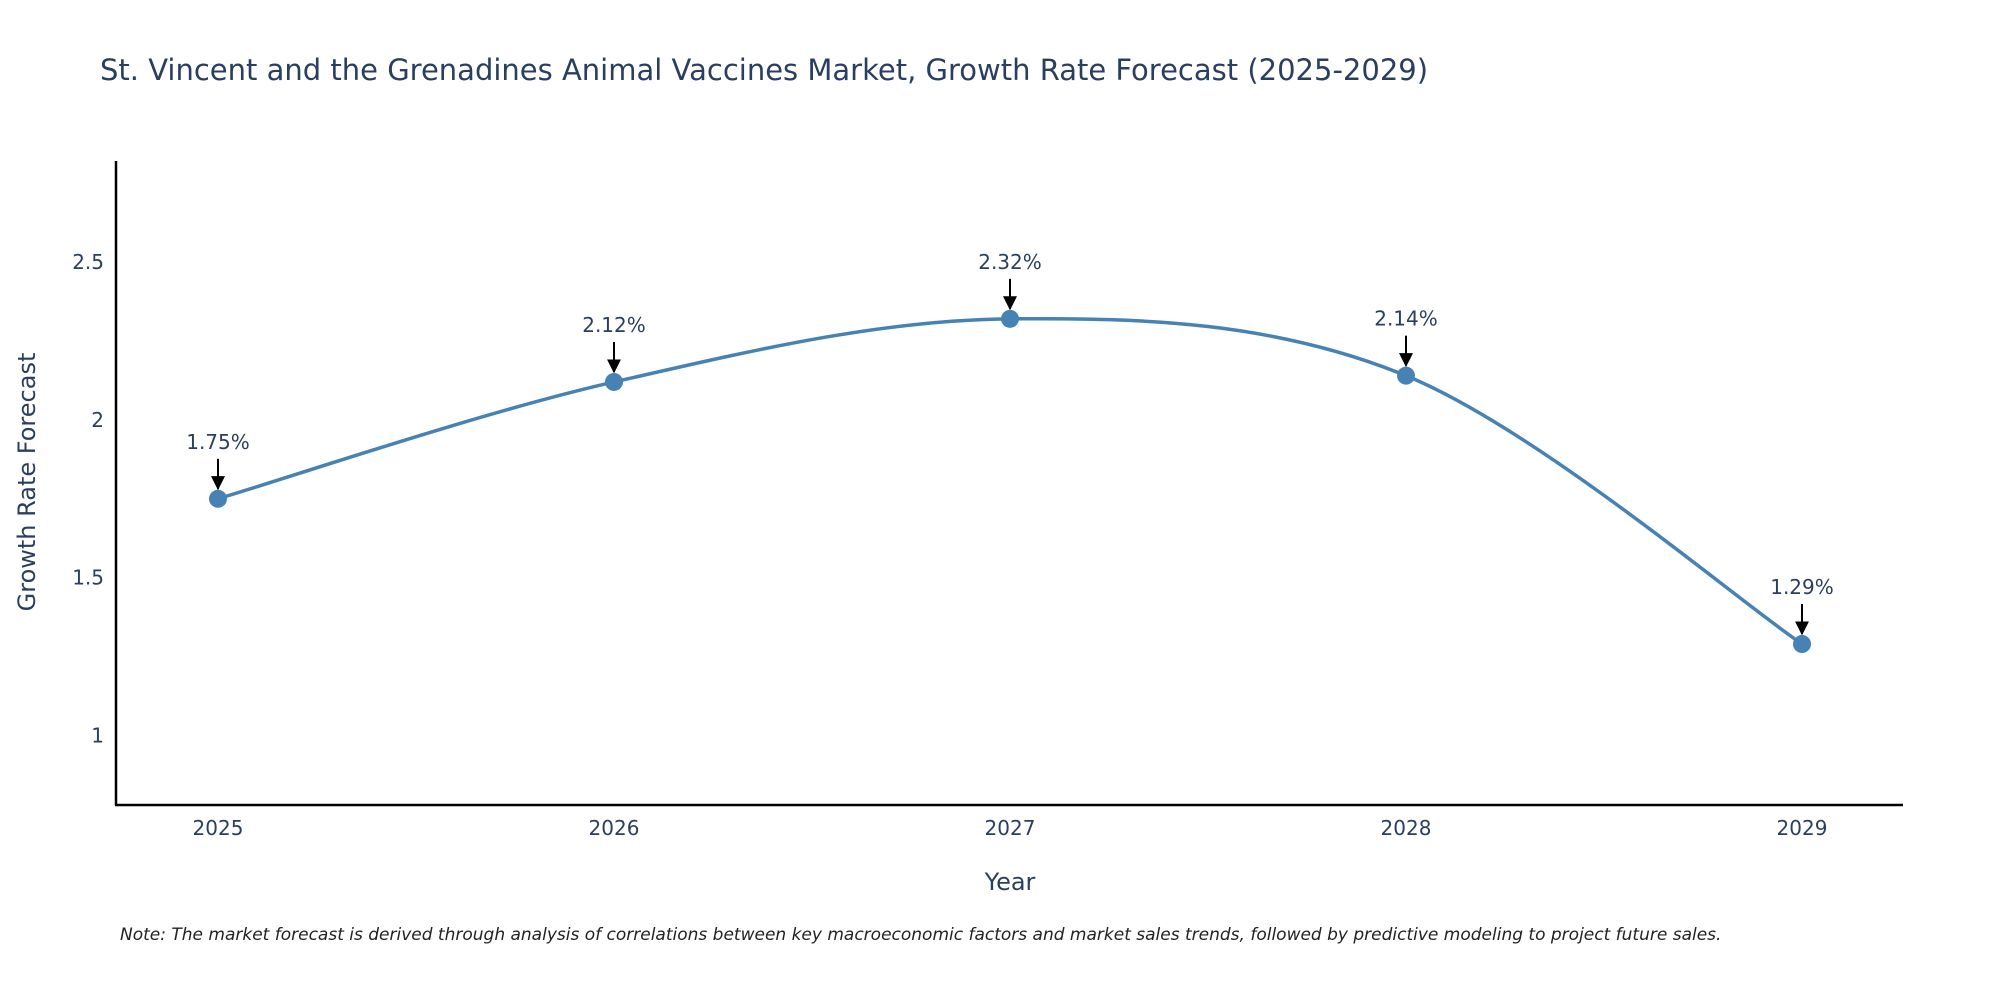  What do you see at coordinates (97, 736) in the screenshot?
I see `y-tick-label: 1` at bounding box center [97, 736].